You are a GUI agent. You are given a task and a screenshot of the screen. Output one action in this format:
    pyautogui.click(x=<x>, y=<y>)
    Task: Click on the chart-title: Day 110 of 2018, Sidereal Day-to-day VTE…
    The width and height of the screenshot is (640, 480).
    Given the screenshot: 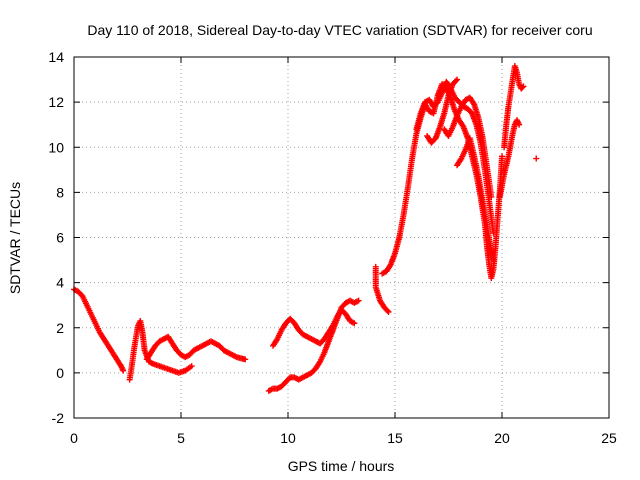 What is the action you would take?
    pyautogui.click(x=339, y=30)
    